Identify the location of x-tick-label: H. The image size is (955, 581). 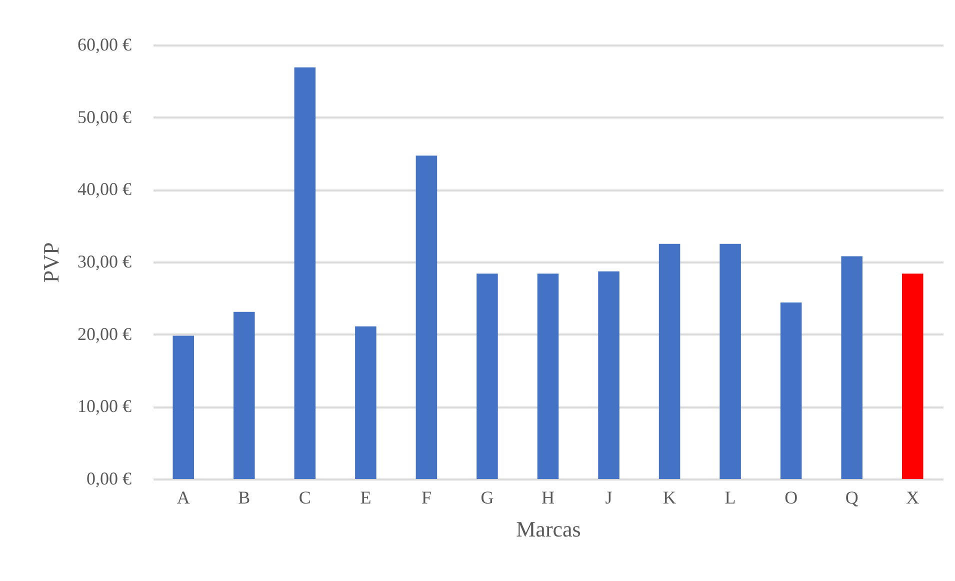
(548, 498).